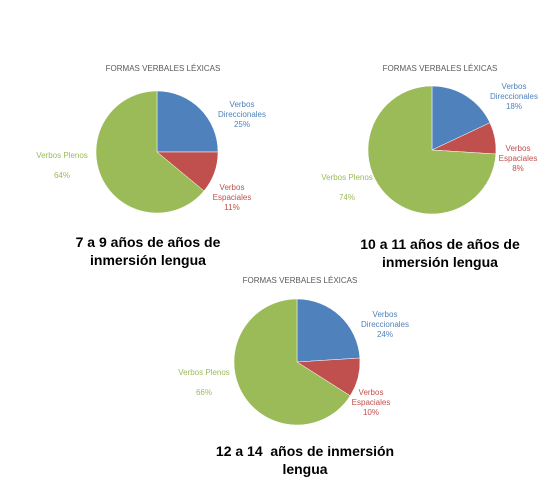  Describe the element at coordinates (442, 253) in the screenshot. I see `chart-caption: 10 a 11 años de años de inmersión lengua` at that location.